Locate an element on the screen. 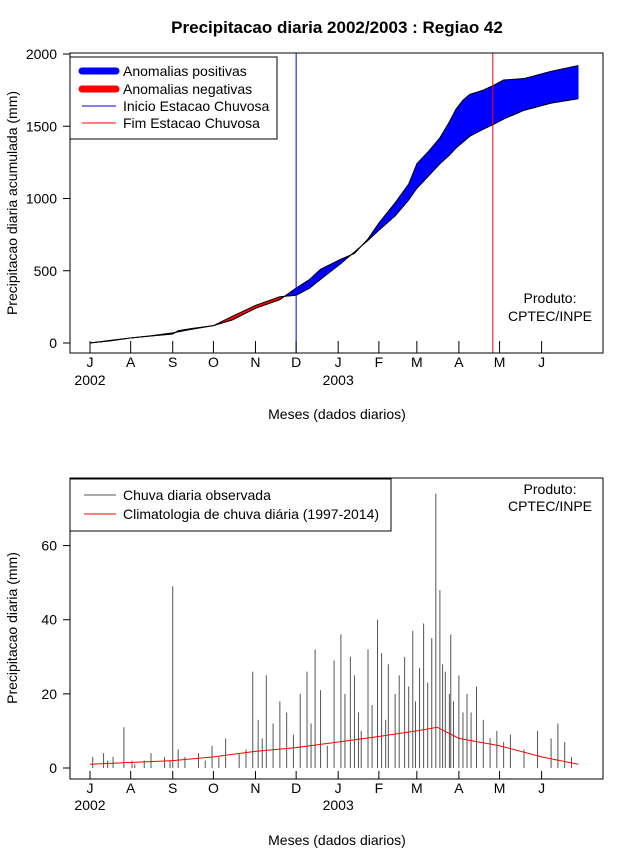 The image size is (640, 850). y-axis-top: 0 500 1000 1500 2000 is located at coordinates (48, 198).